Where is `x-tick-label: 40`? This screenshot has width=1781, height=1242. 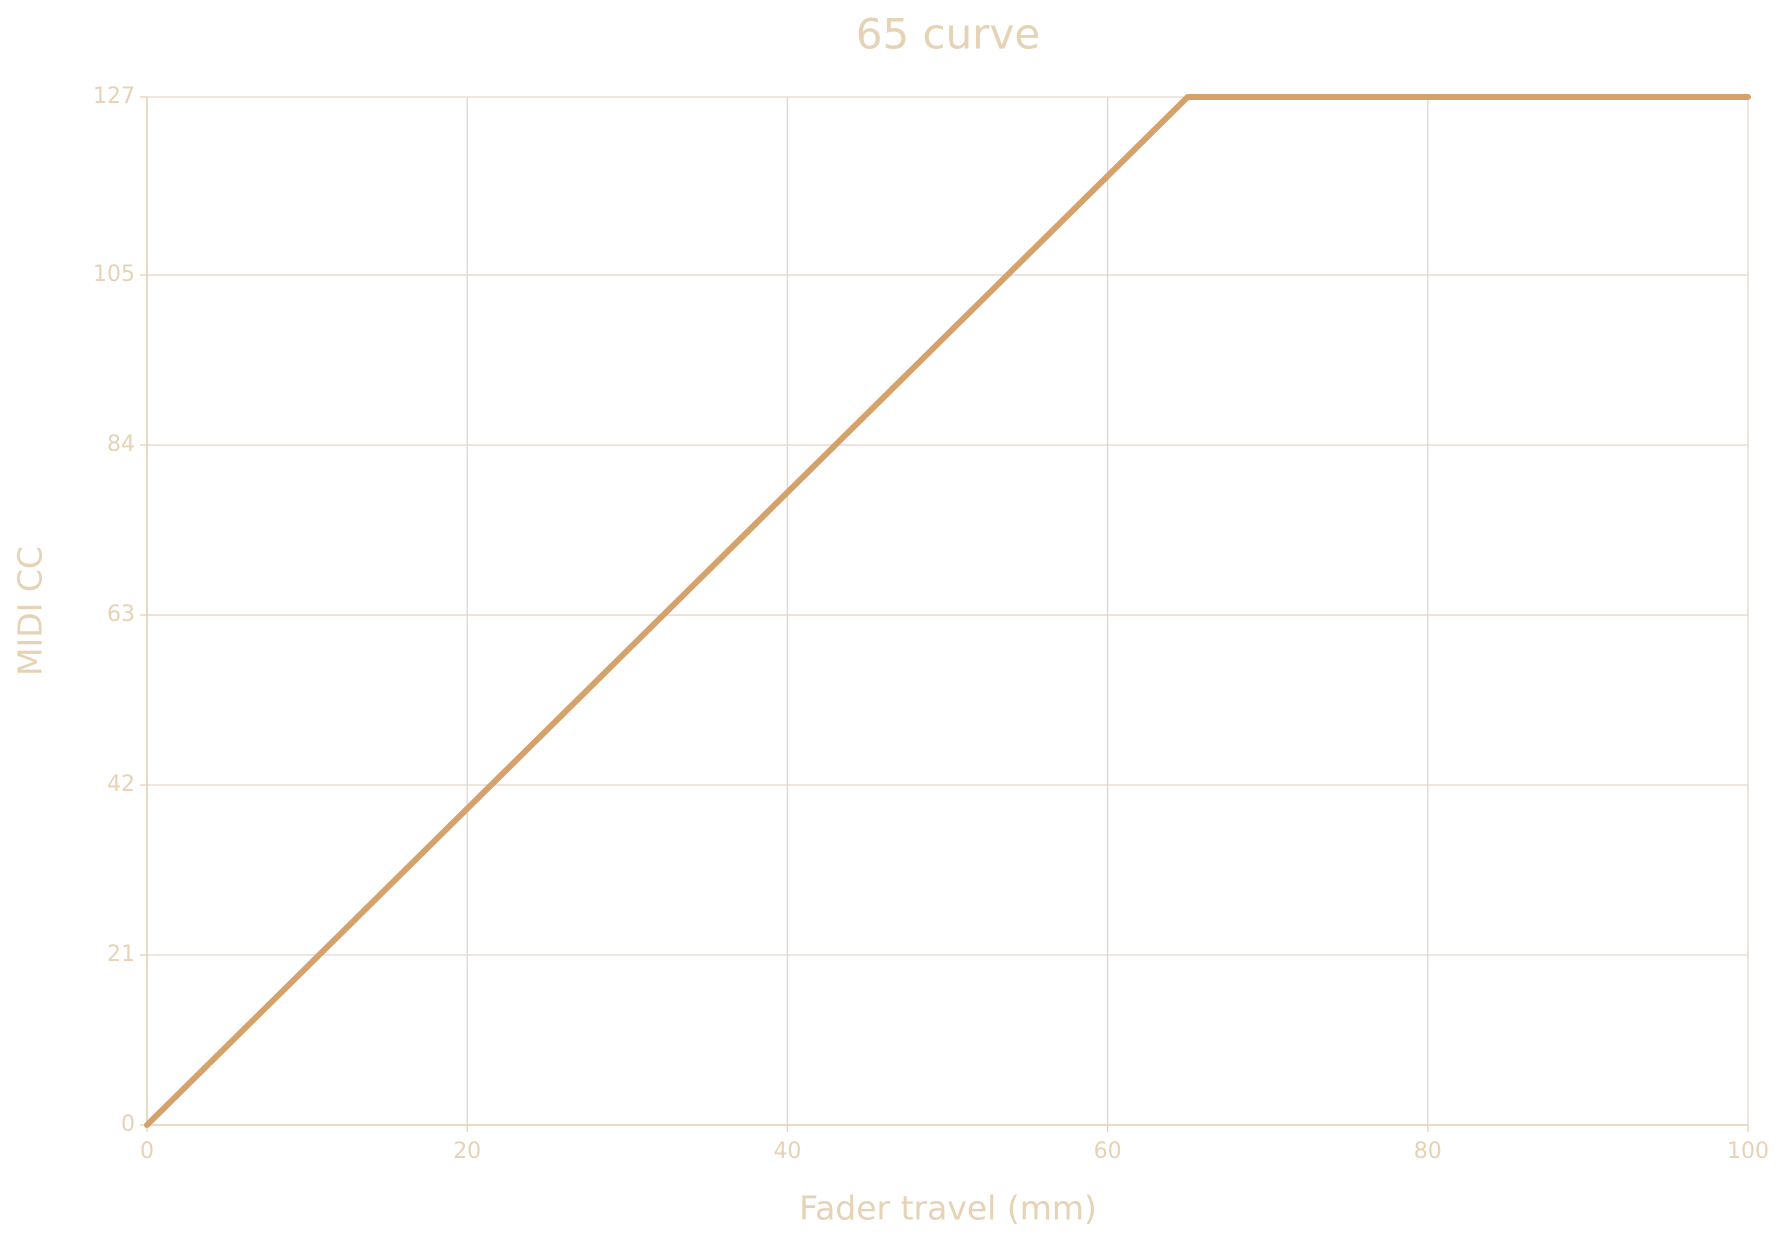 x-tick-label: 40 is located at coordinates (787, 1151).